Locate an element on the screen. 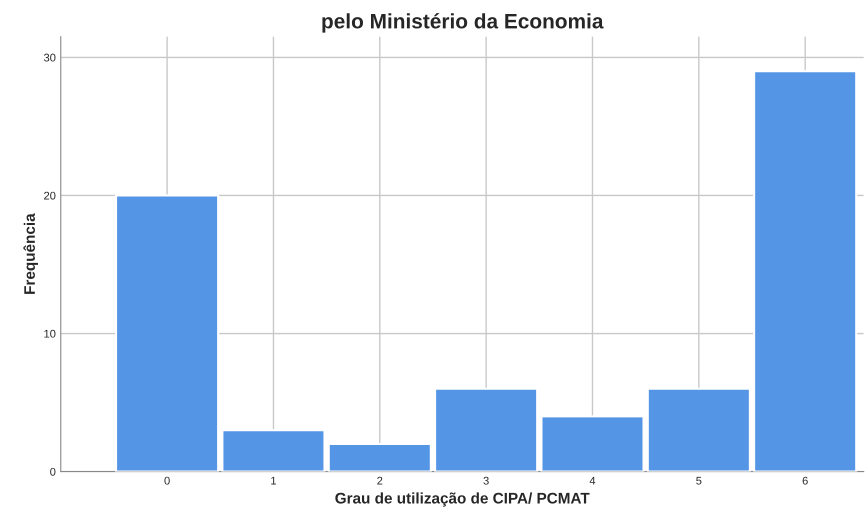  y-axis-title: Frequência is located at coordinates (30, 253).